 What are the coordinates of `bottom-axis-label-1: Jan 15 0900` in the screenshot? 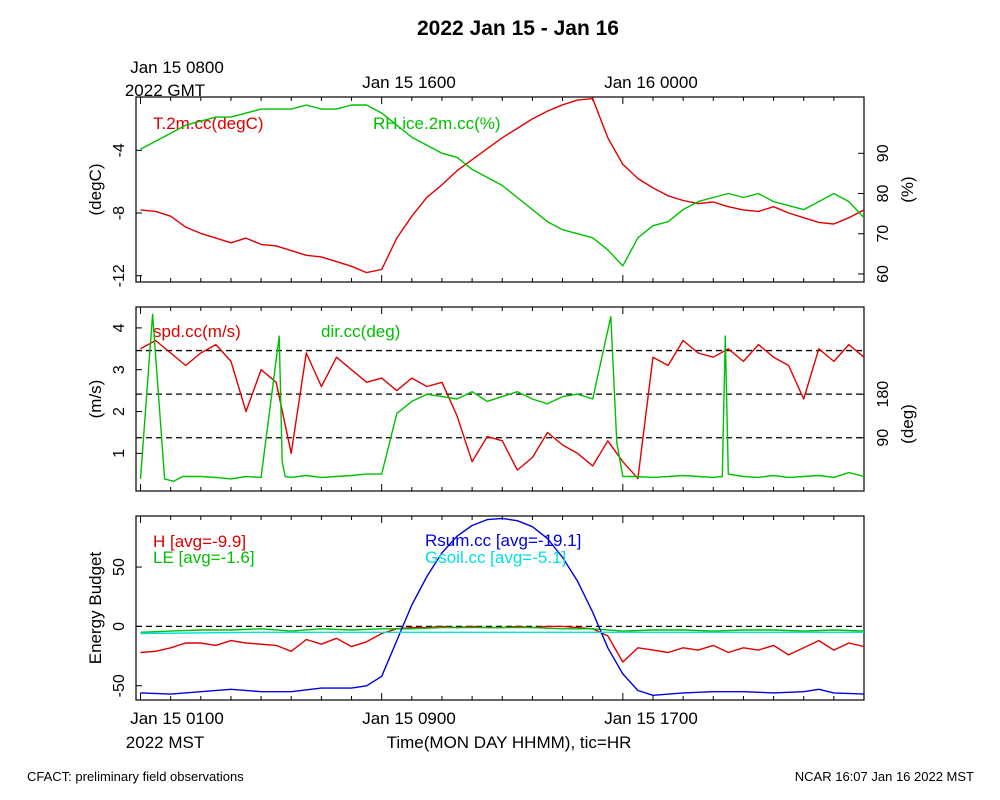 It's located at (409, 718).